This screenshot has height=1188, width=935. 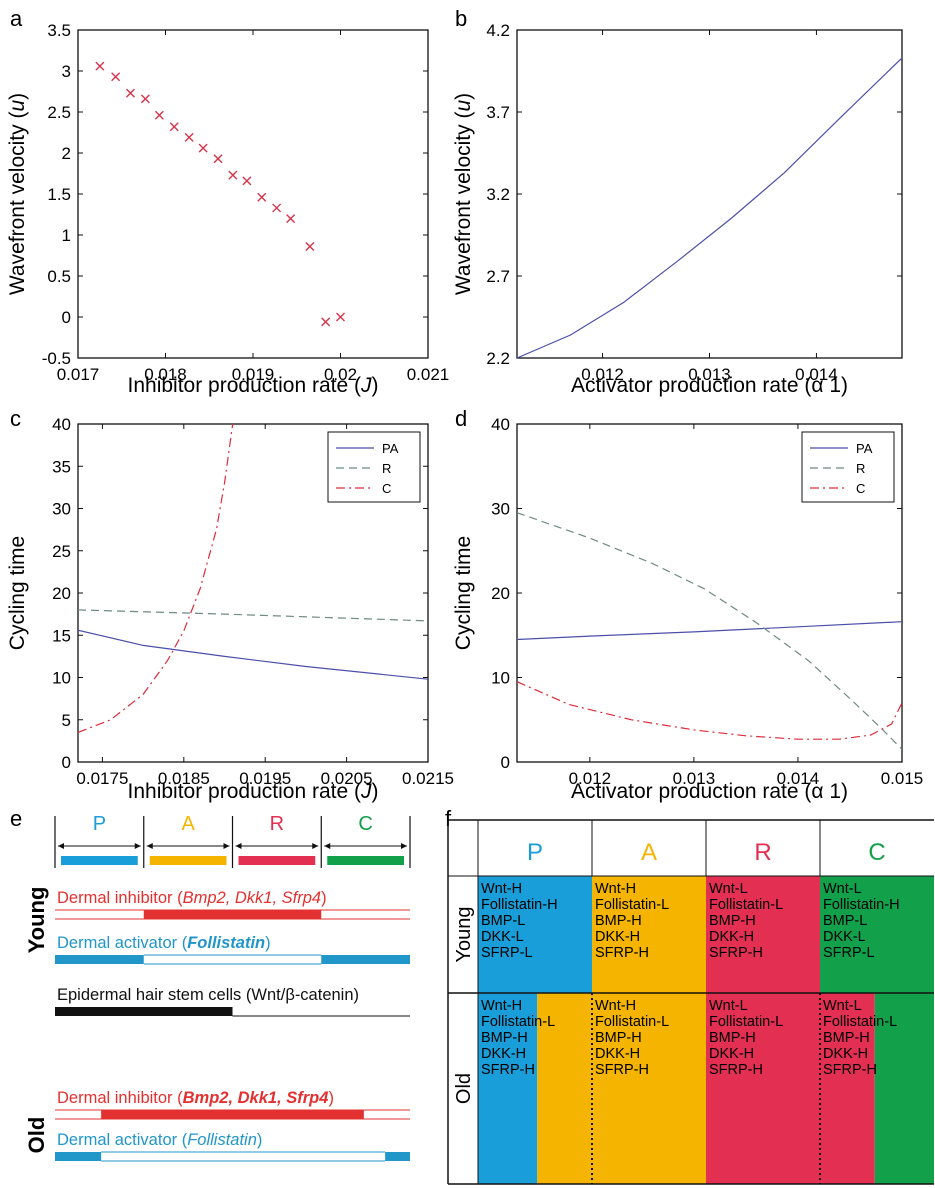 I want to click on x-tick-label: 0.0205, so click(x=347, y=778).